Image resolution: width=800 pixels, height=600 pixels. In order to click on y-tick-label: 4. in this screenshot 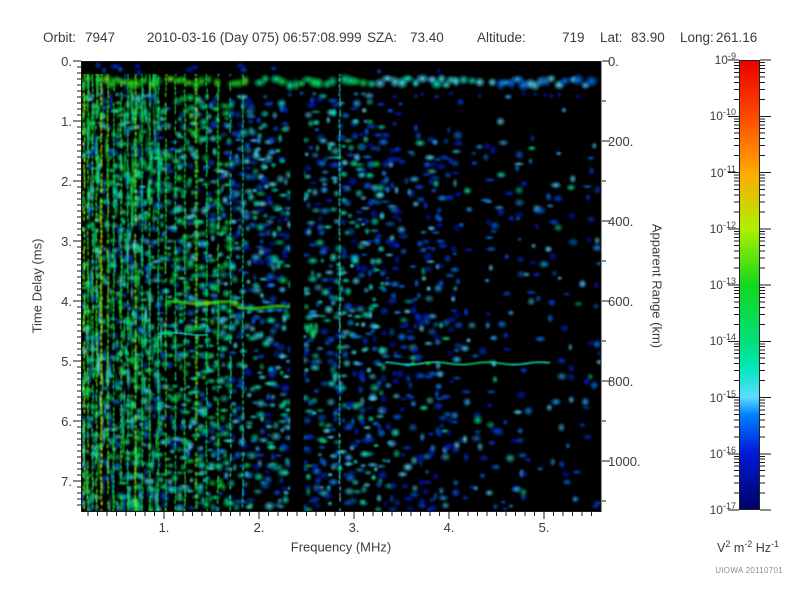, I will do `click(66, 301)`.